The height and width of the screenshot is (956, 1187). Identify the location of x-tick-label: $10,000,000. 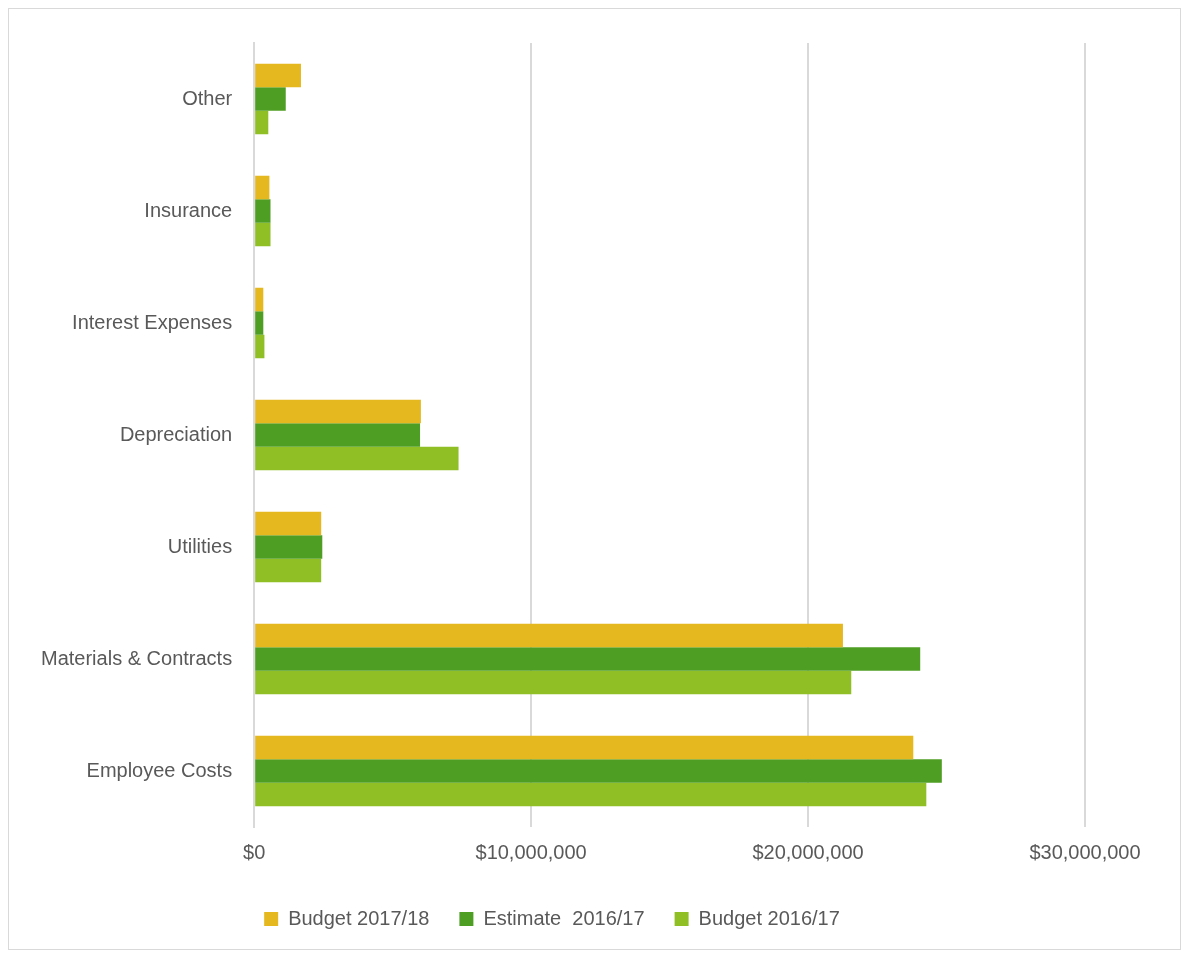
(531, 851).